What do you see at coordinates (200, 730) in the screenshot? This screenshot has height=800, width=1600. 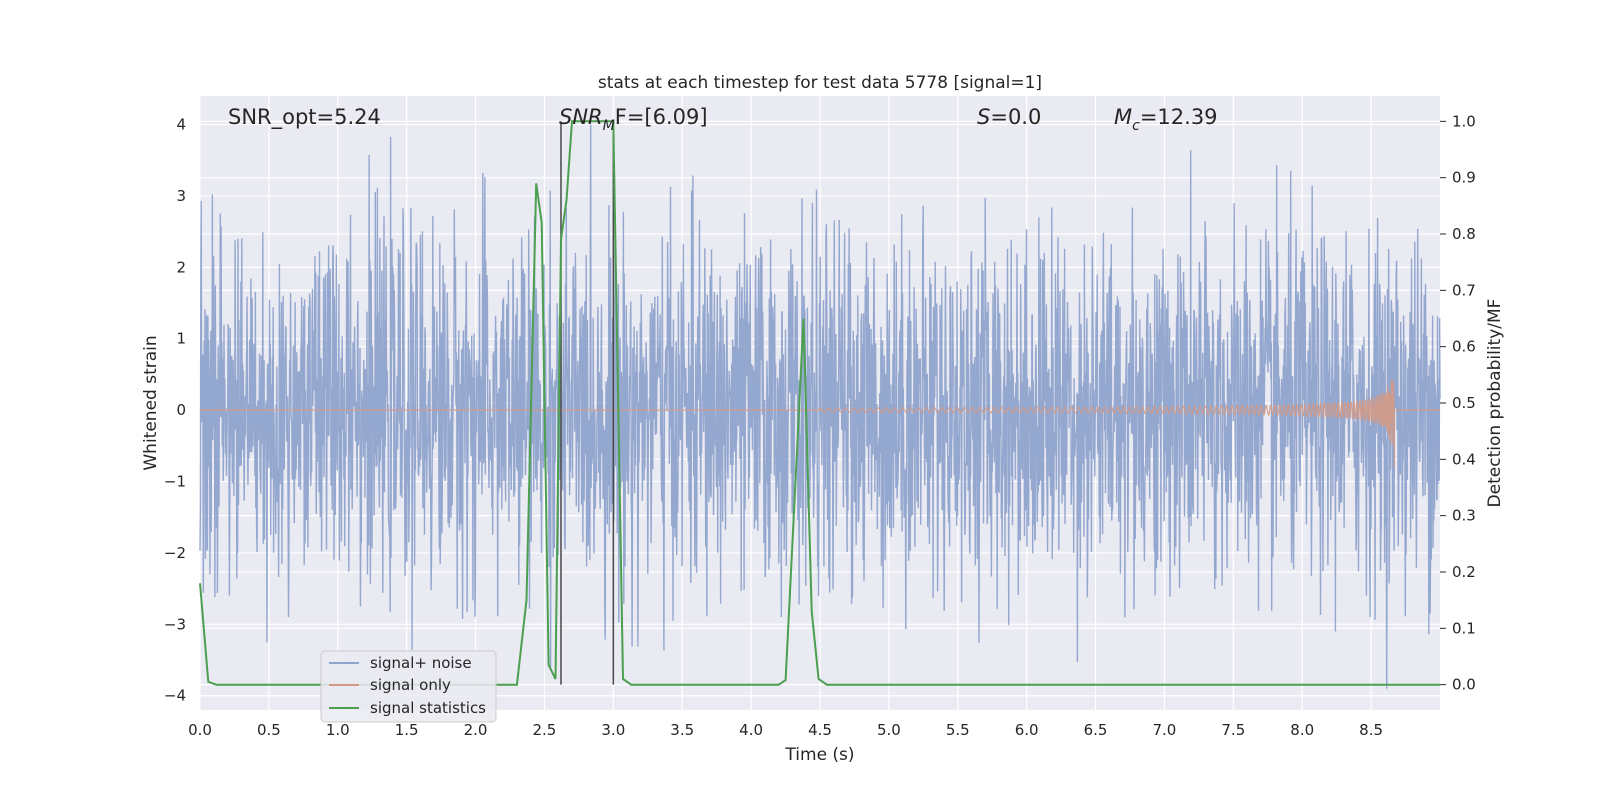 I see `x-tick-label: 0.0` at bounding box center [200, 730].